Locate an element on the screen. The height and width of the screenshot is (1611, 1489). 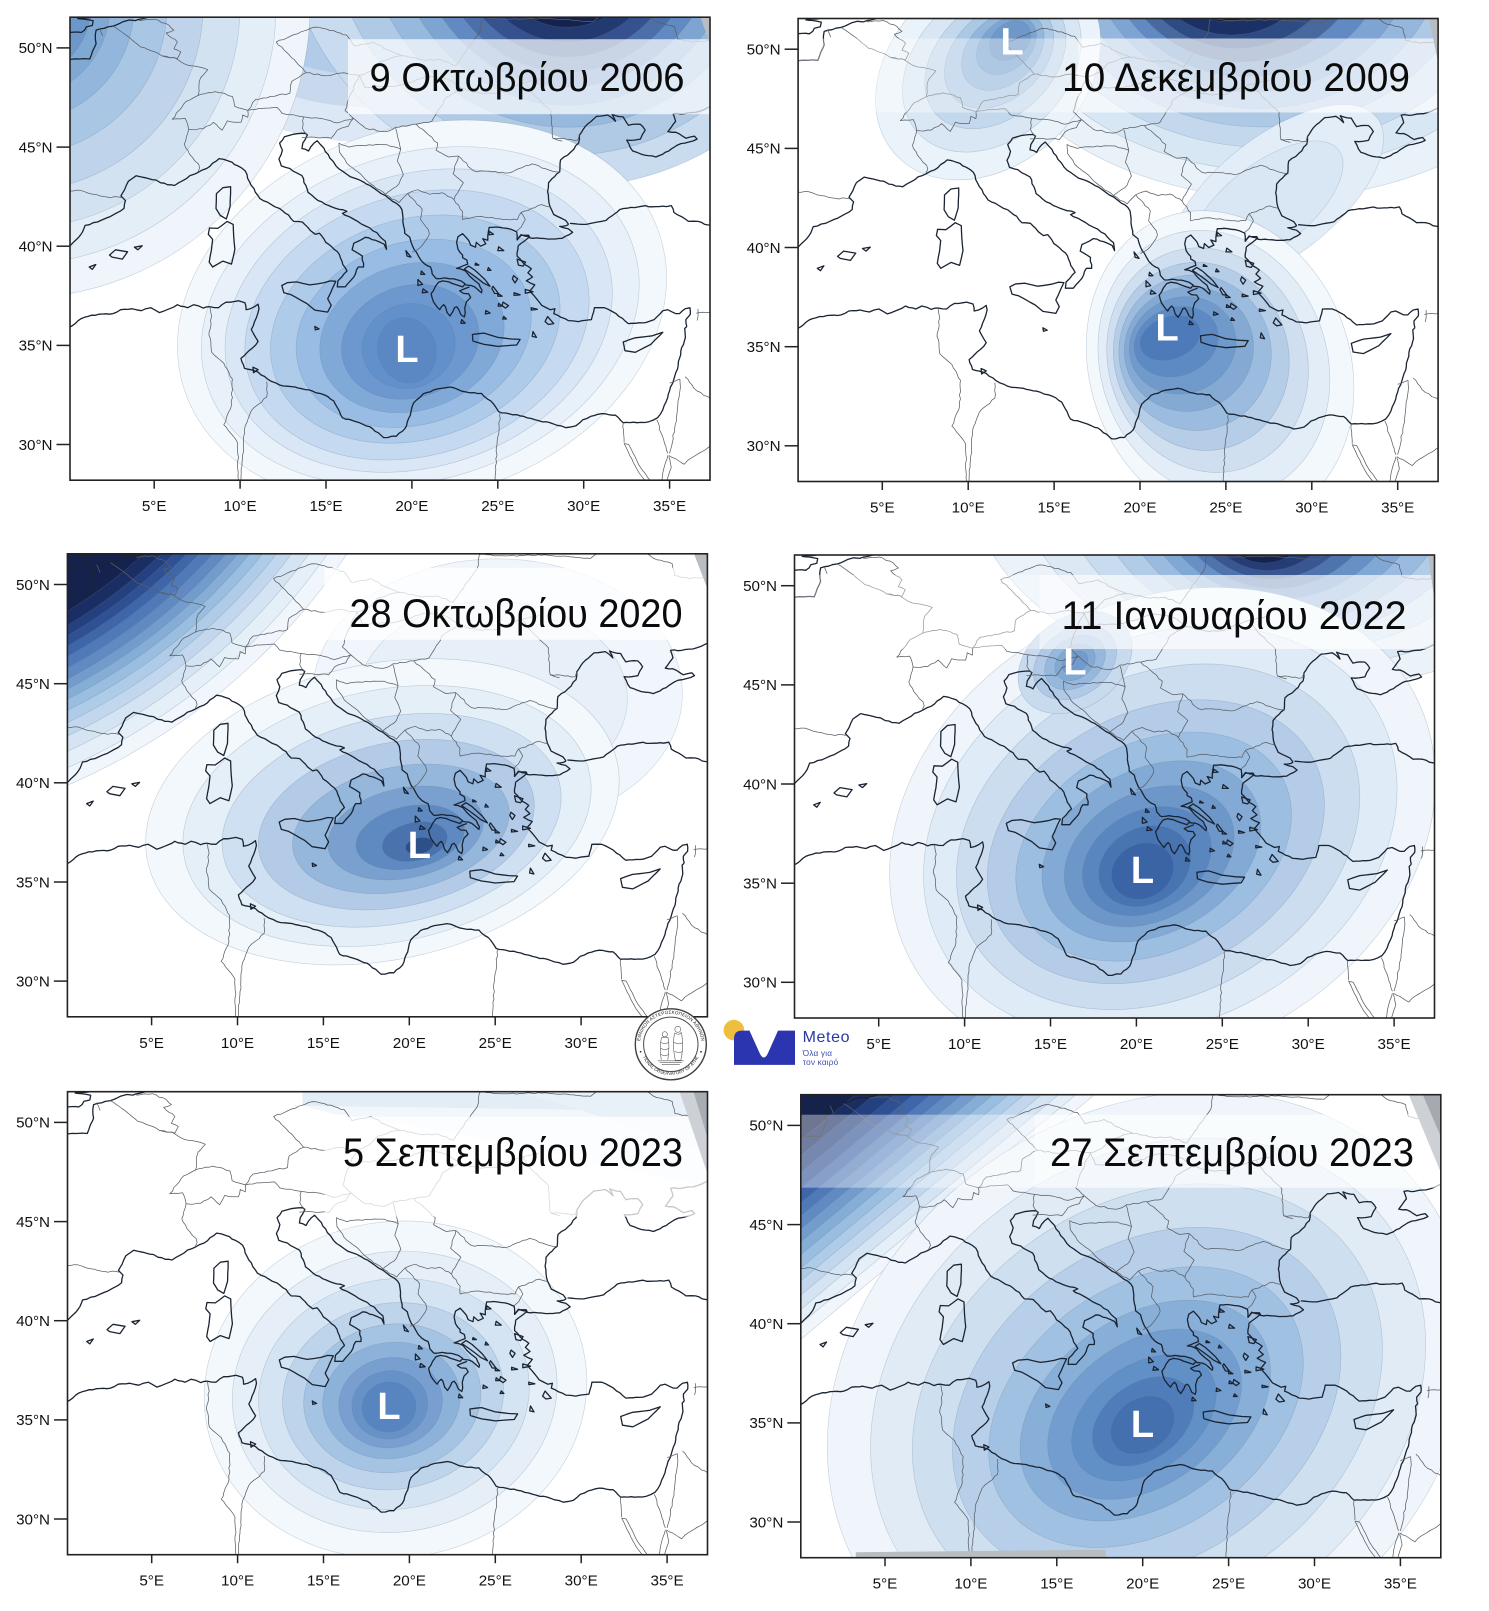
svg-text: 11 Ιανουαρίου 2022 is located at coordinates (1234, 616).